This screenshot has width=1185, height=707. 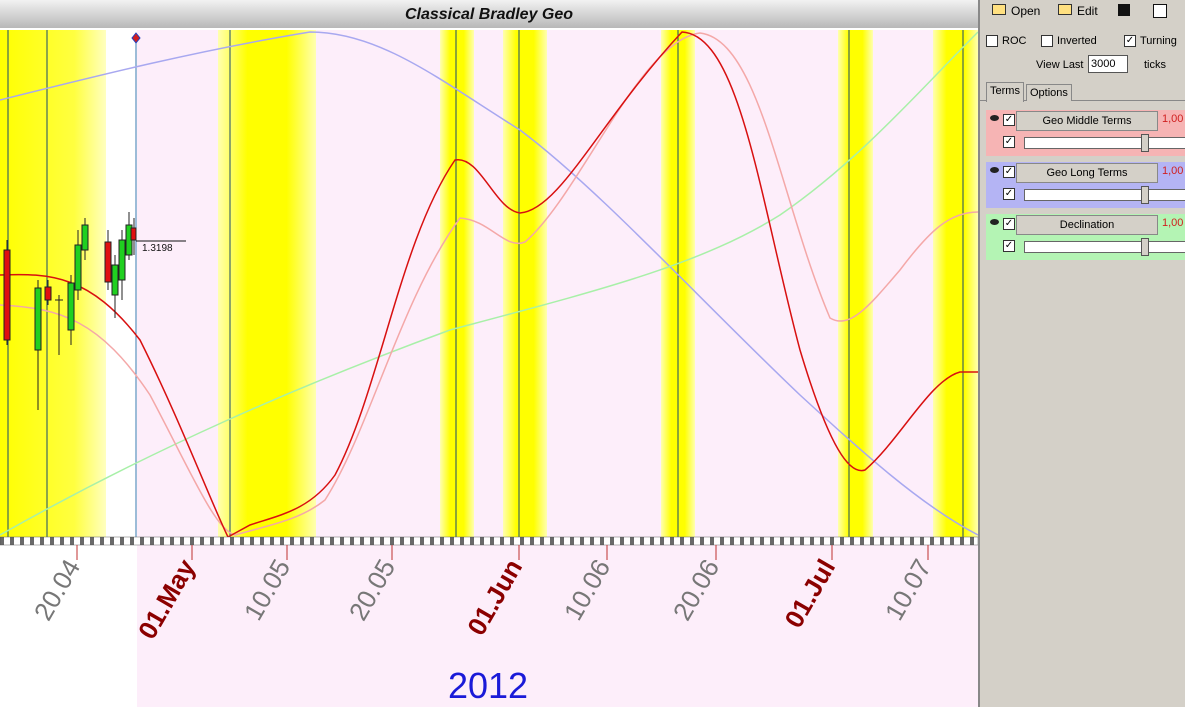 What do you see at coordinates (1087, 225) in the screenshot?
I see `term-name: Declination` at bounding box center [1087, 225].